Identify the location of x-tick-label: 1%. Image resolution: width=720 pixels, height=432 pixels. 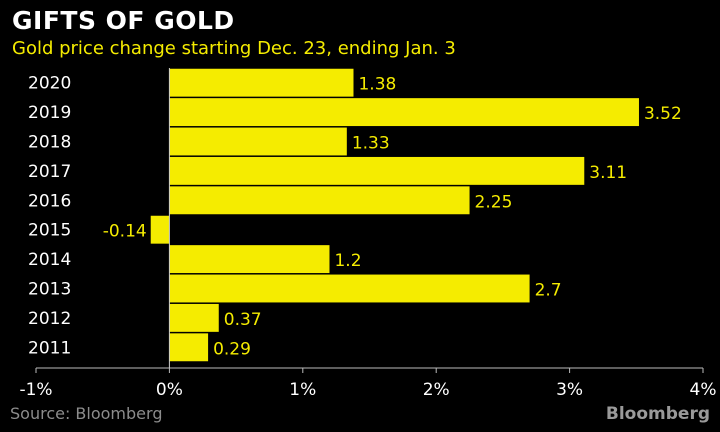
(302, 390).